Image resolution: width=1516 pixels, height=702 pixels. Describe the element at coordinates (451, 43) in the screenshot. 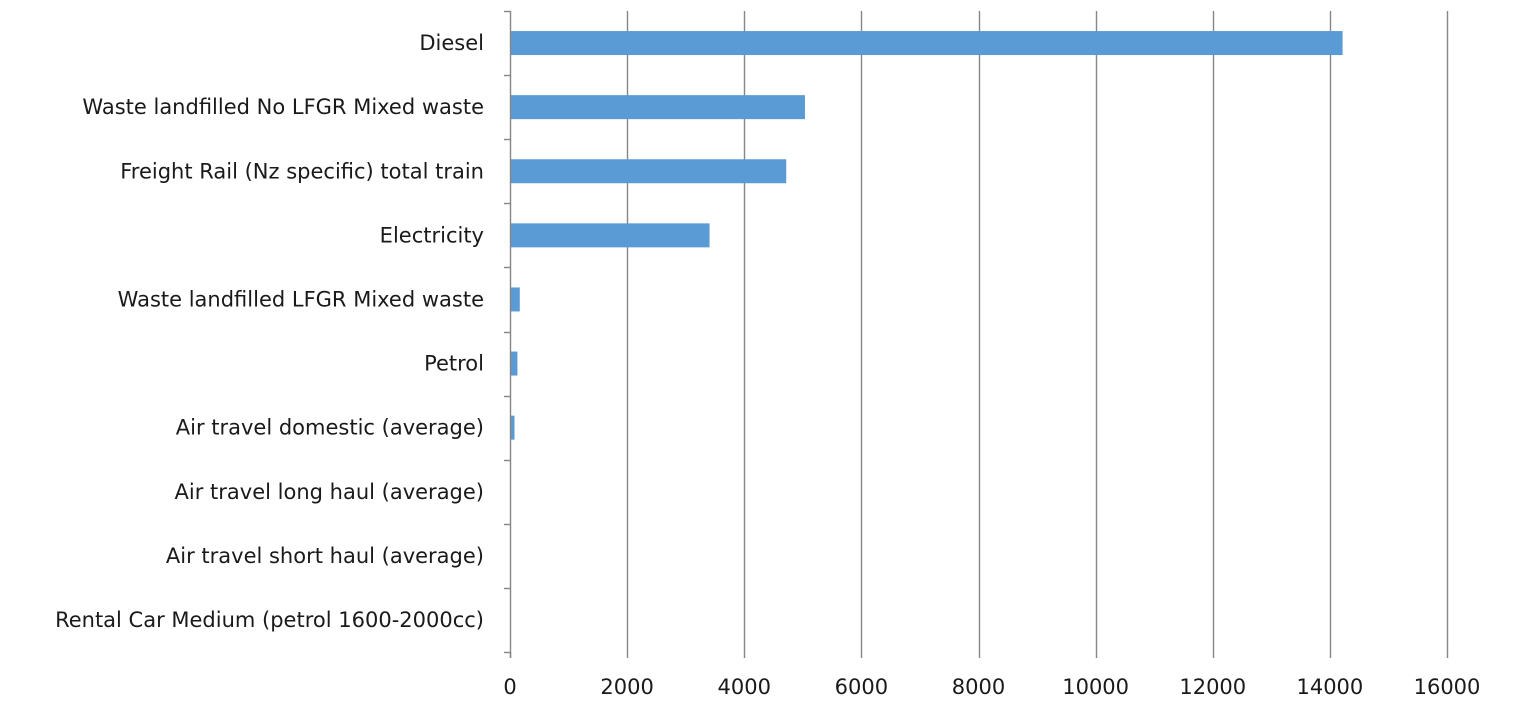

I see `category-label-0: Diesel` at that location.